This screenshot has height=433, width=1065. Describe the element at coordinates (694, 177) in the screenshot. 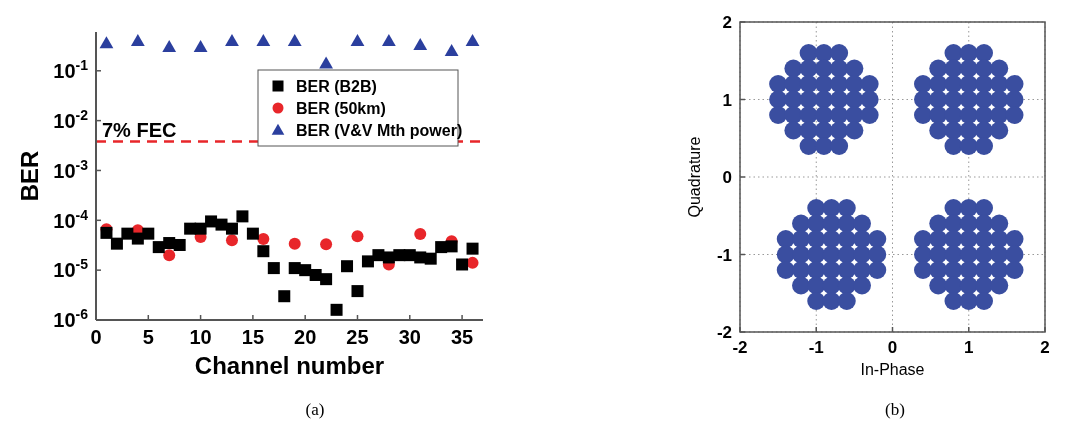

I see `y-axis-title: Quadrature` at that location.